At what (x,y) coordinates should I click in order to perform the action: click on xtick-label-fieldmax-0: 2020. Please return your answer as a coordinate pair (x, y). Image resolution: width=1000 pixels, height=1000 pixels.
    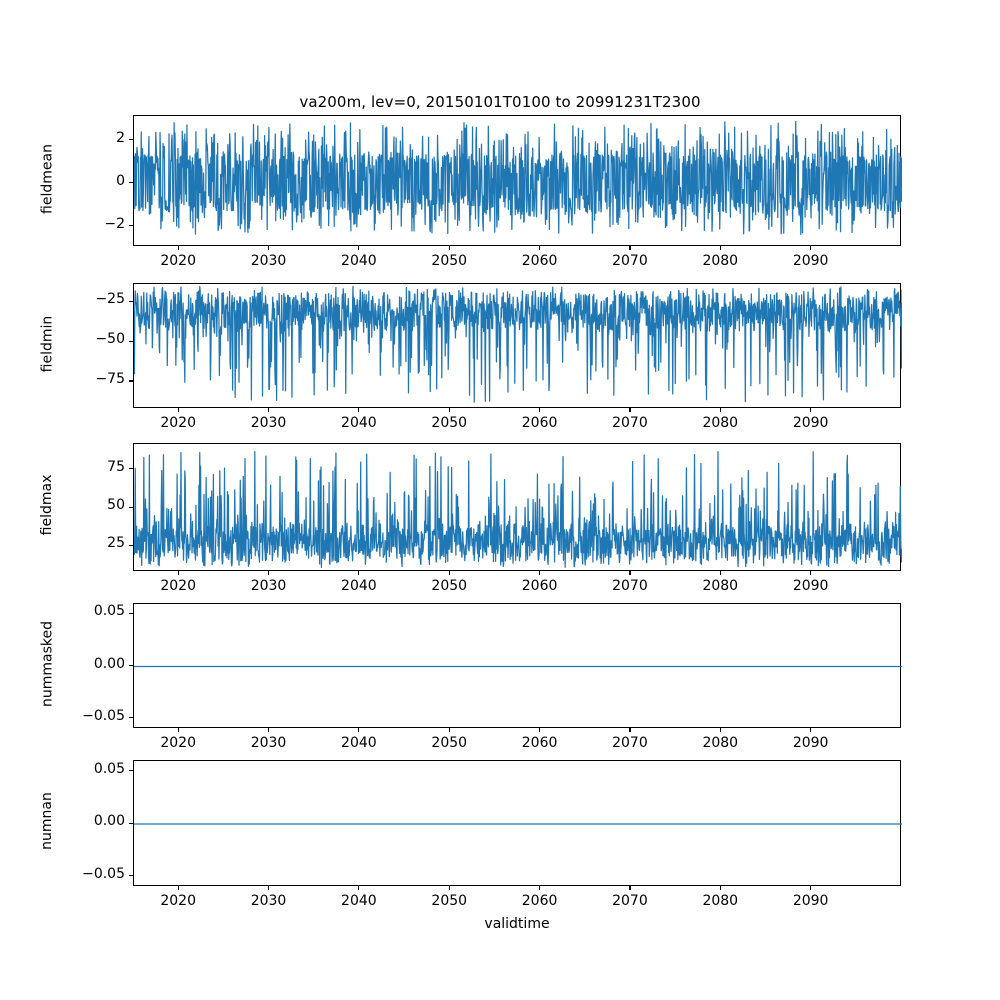
    Looking at the image, I should click on (178, 586).